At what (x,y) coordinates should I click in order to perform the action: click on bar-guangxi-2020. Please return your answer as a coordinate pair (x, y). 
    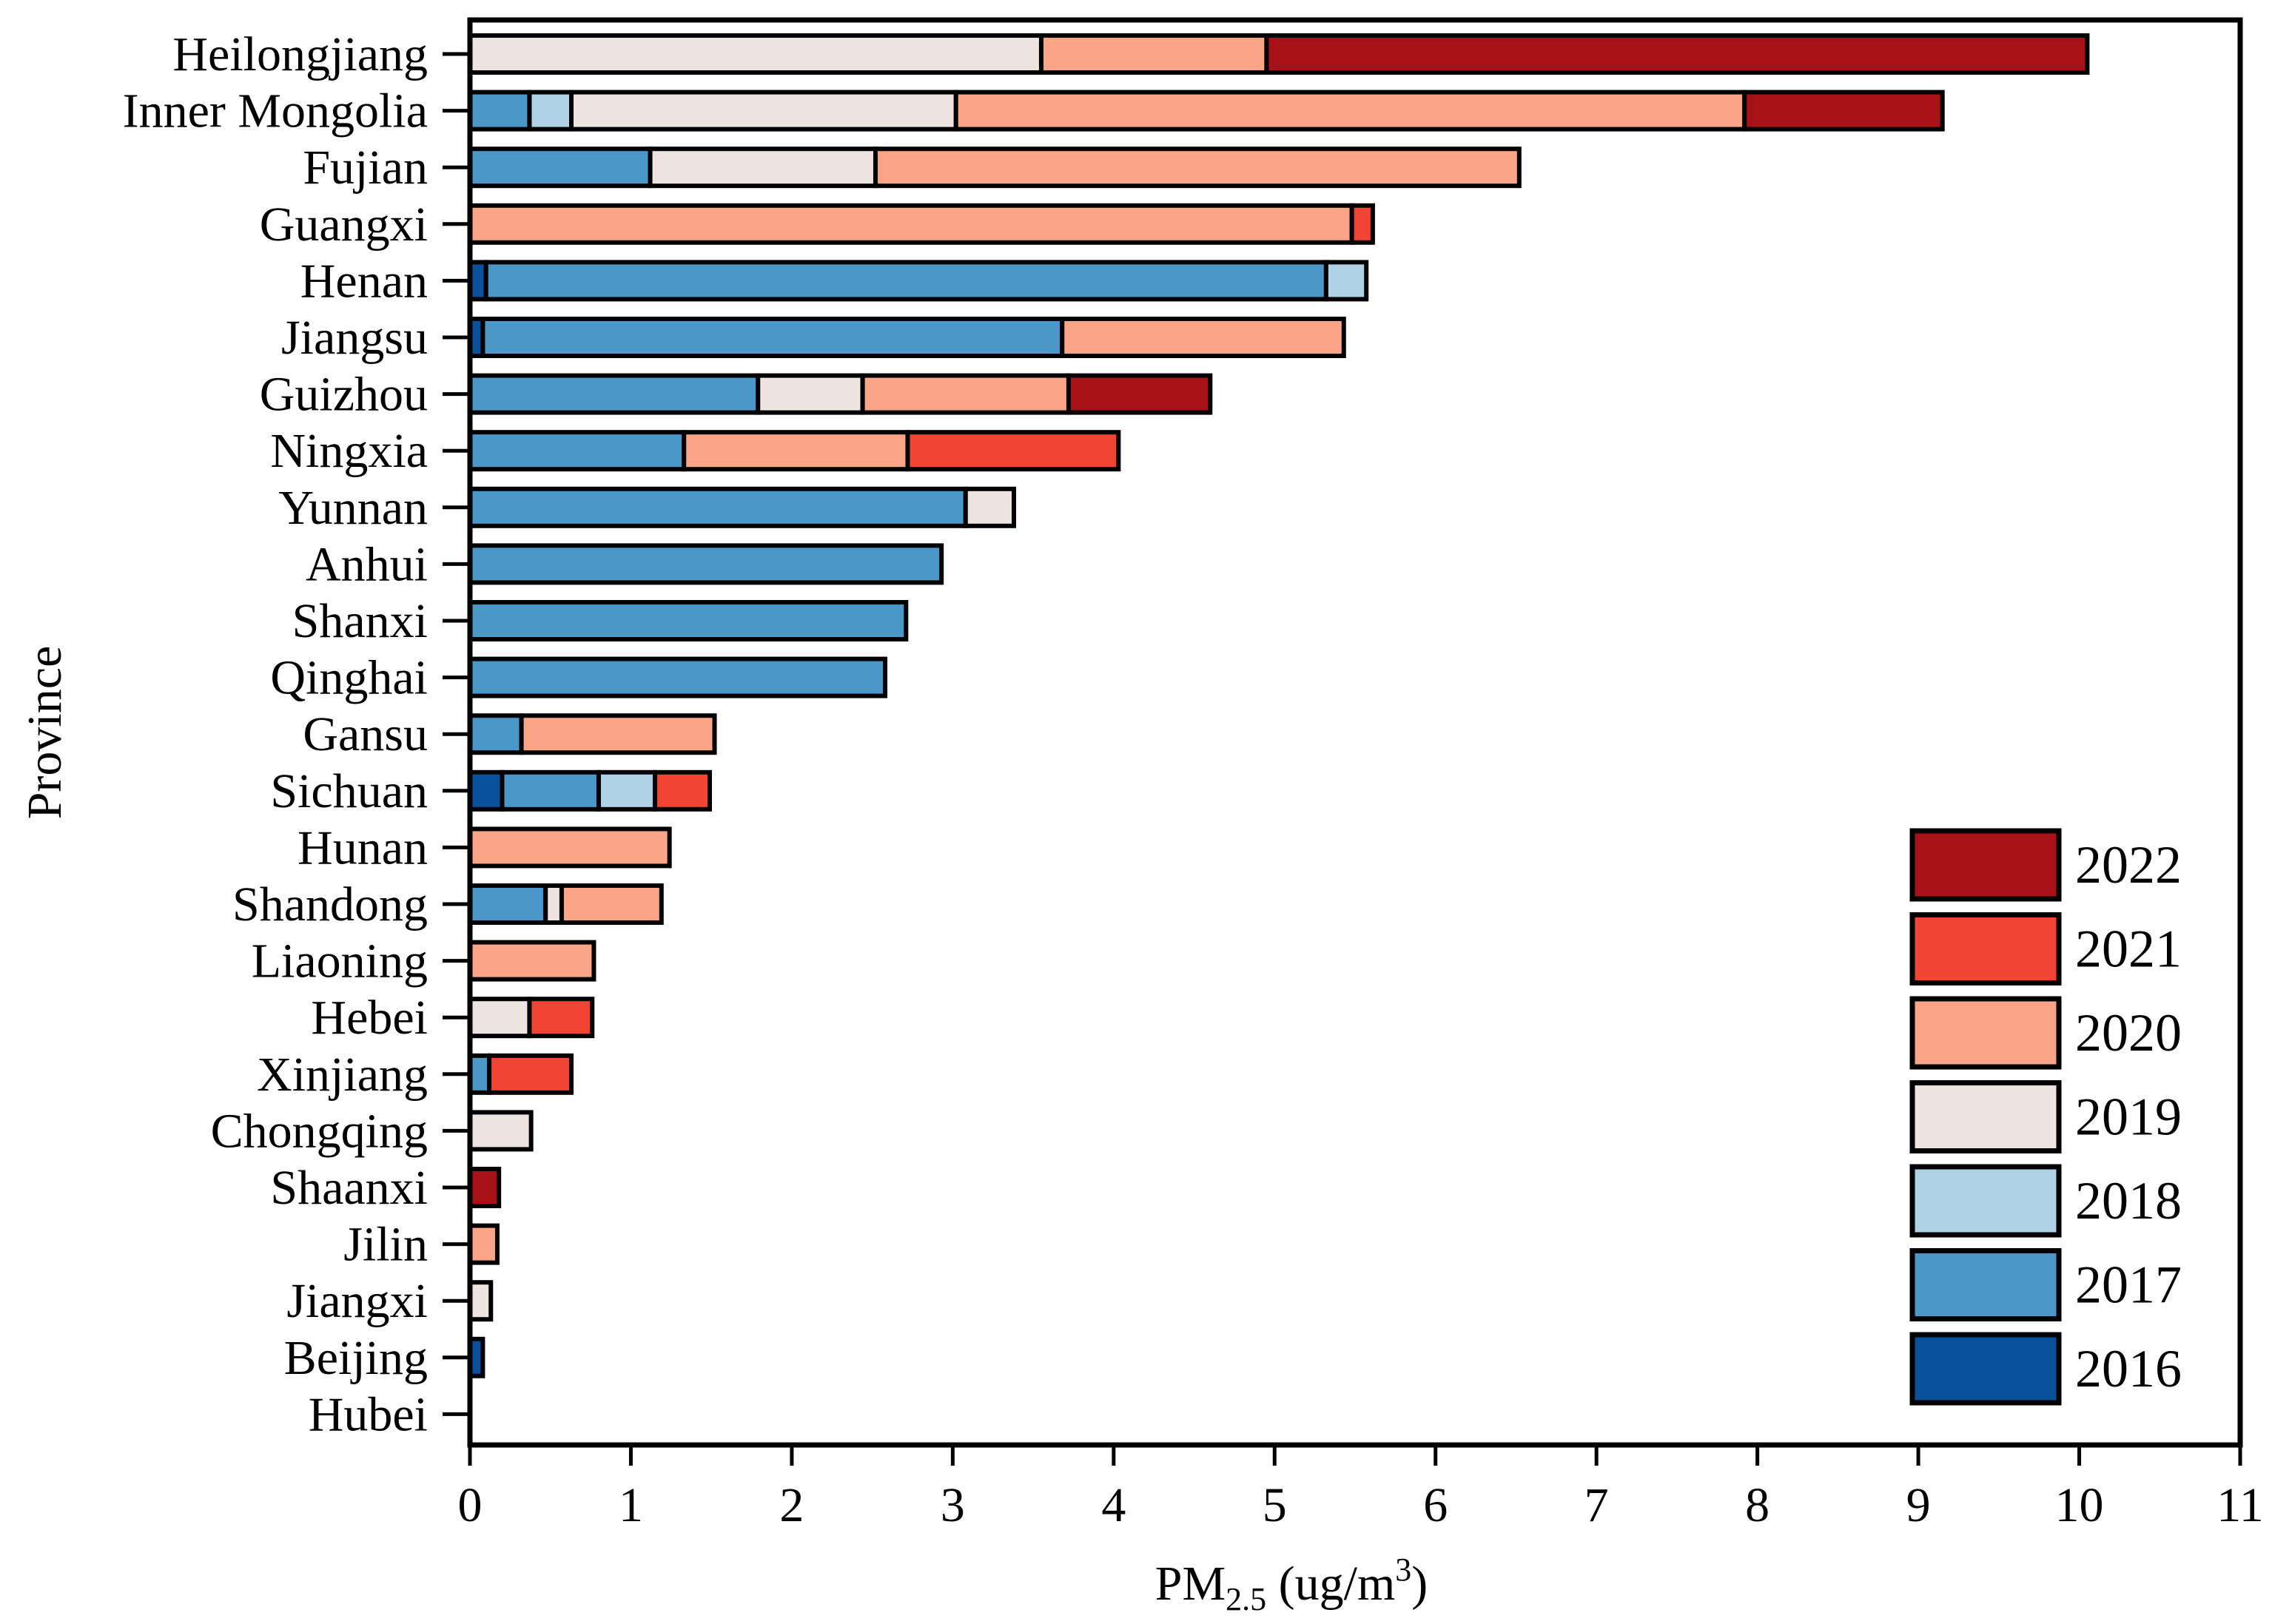
    Looking at the image, I should click on (911, 224).